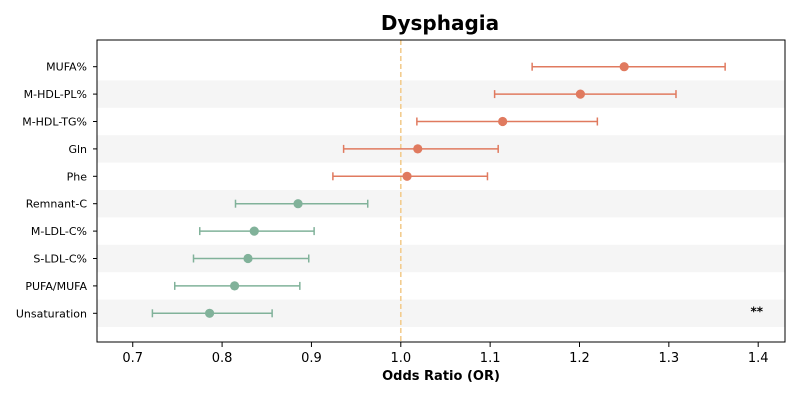  What do you see at coordinates (579, 358) in the screenshot?
I see `x-tick-label: 1.2` at bounding box center [579, 358].